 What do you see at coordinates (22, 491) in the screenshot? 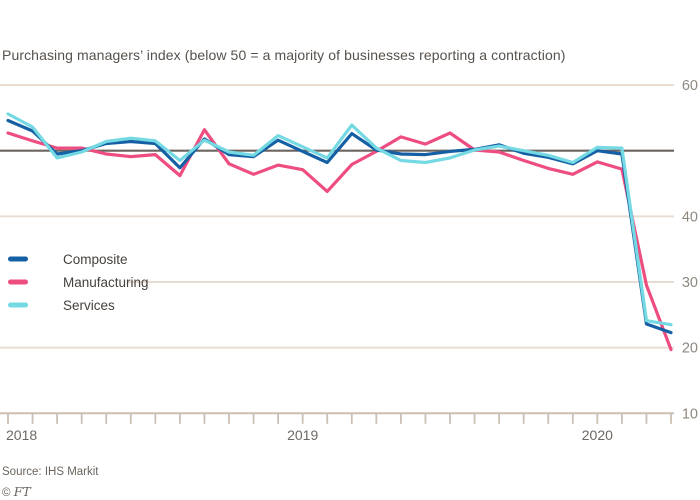
I see `ft-brand: FT` at bounding box center [22, 491].